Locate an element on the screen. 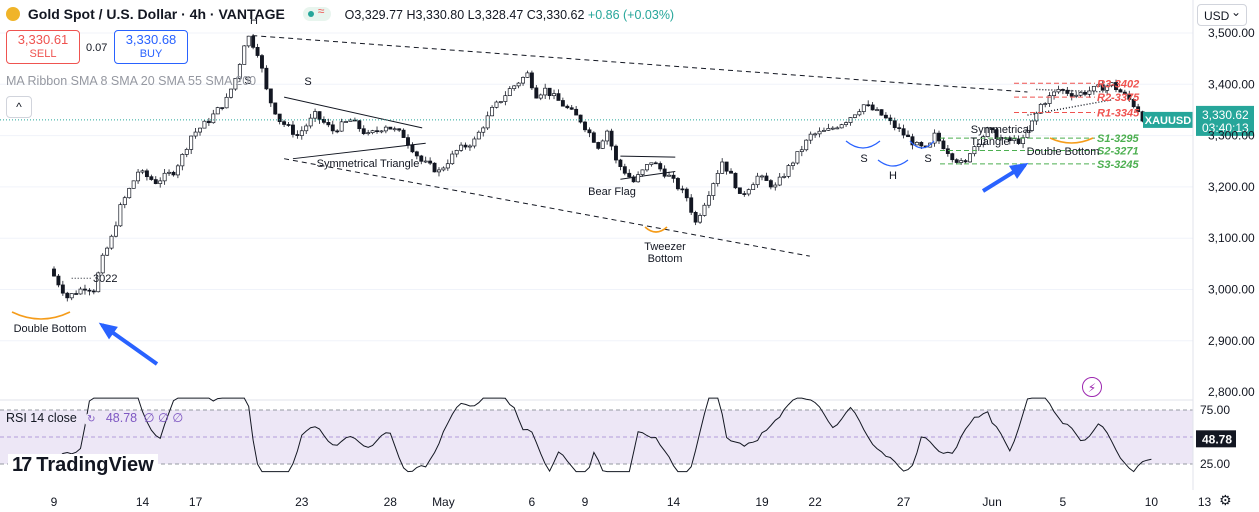  gear-icon: ⚙ is located at coordinates (1225, 500).